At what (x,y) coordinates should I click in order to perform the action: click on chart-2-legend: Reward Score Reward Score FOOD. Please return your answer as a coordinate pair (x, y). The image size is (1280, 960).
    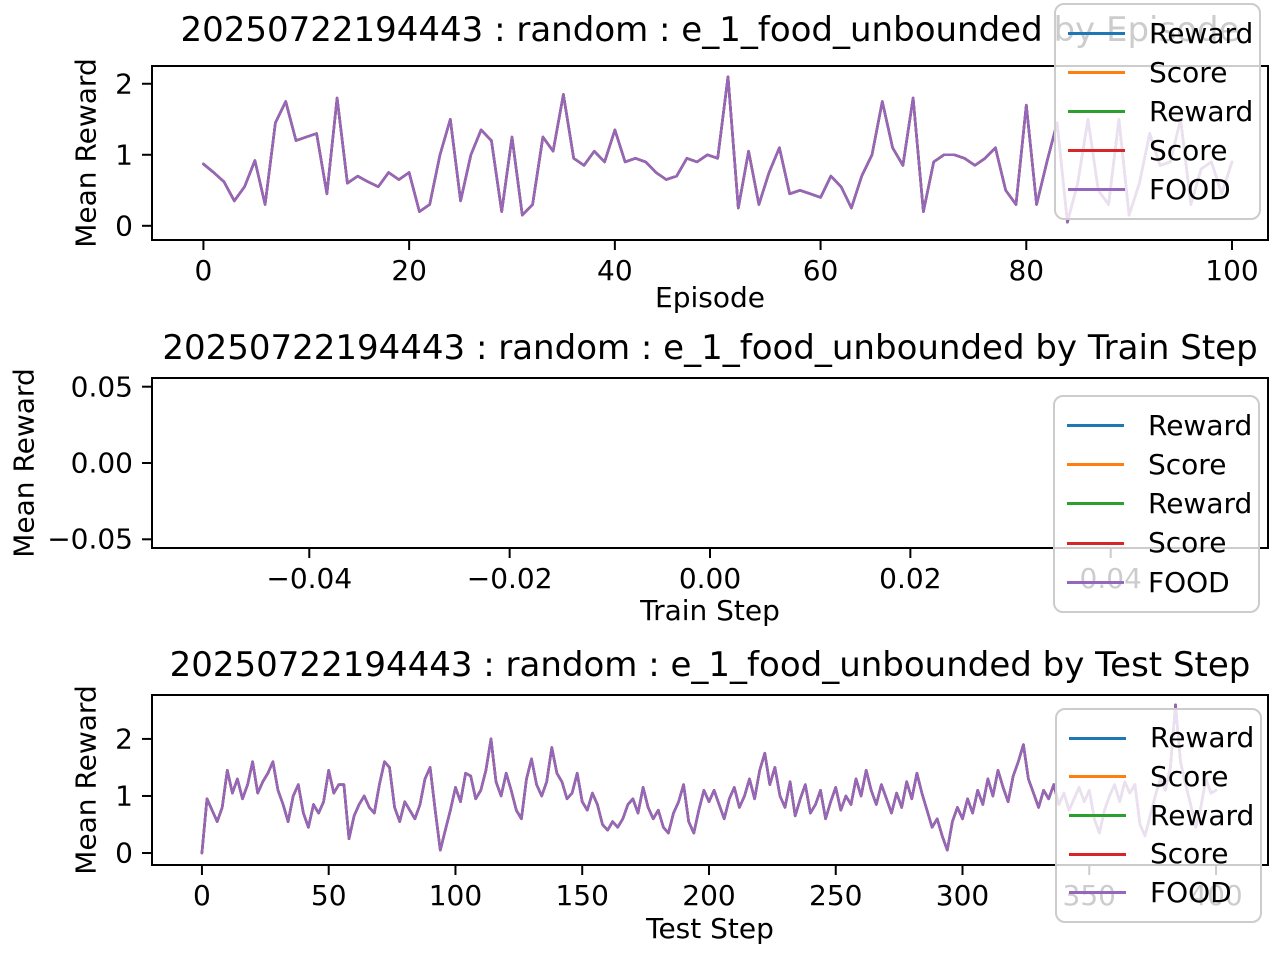
    Looking at the image, I should click on (1156, 504).